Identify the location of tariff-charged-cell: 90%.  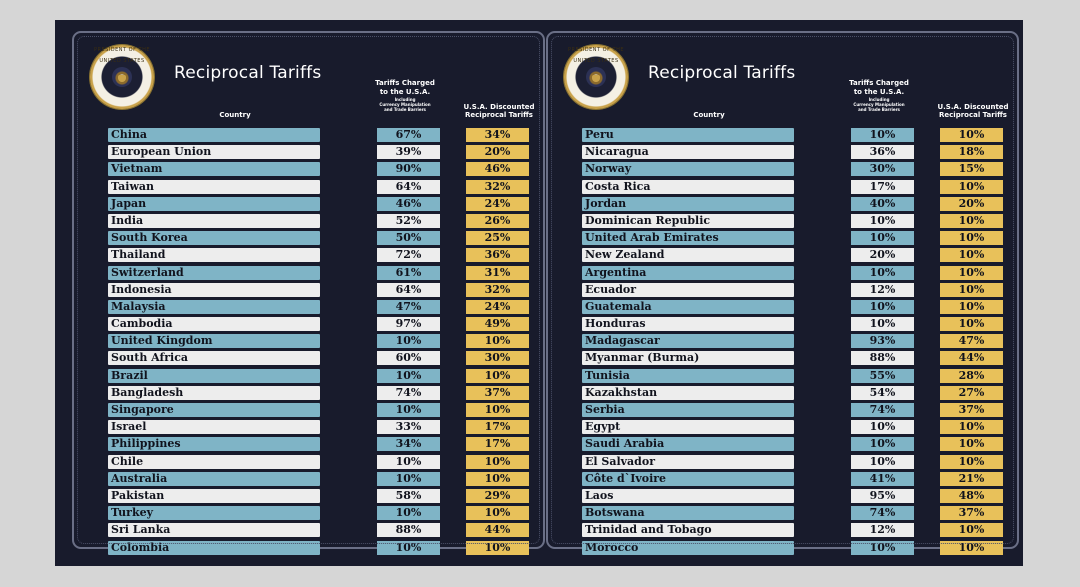
(408, 169).